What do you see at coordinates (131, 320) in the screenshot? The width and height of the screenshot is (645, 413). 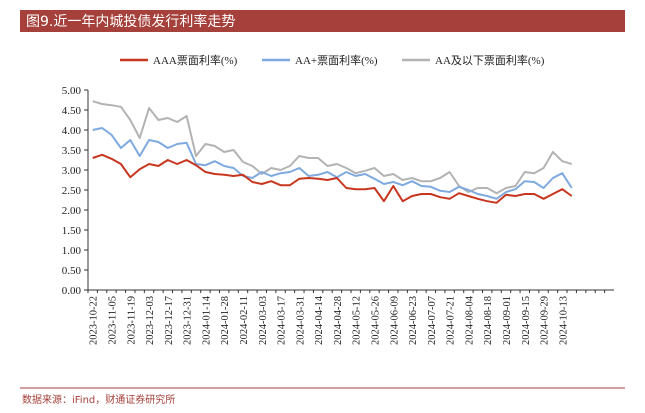 I see `x-tick-label: 2023-11-19` at bounding box center [131, 320].